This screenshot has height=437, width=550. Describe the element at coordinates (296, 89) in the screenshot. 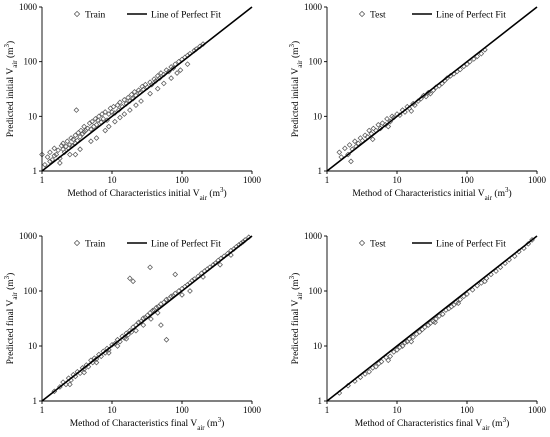

I see `y-axis-label: Predicted initial Vair (m3)` at that location.